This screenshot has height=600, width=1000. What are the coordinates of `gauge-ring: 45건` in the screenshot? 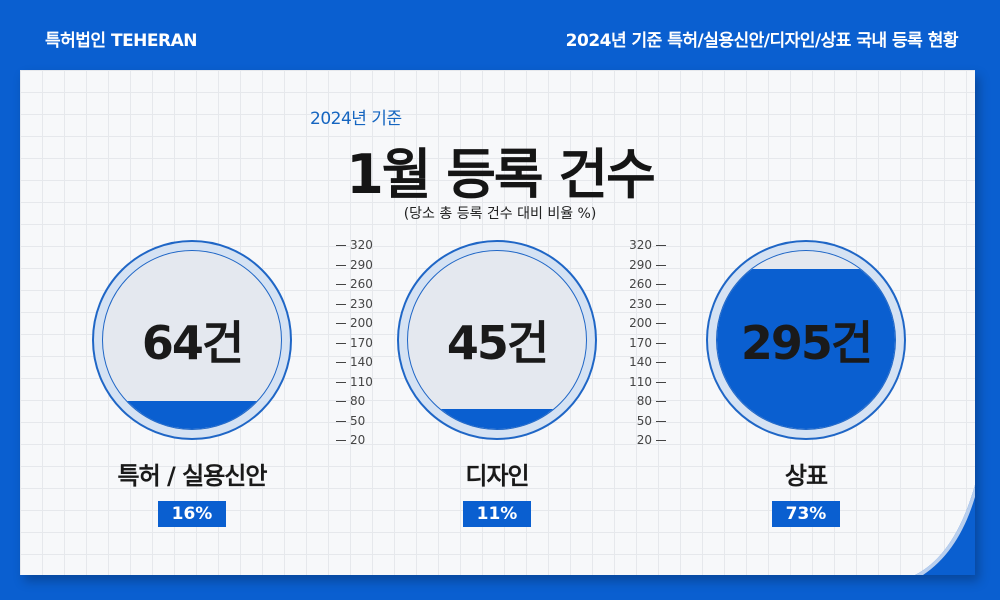 It's located at (497, 340).